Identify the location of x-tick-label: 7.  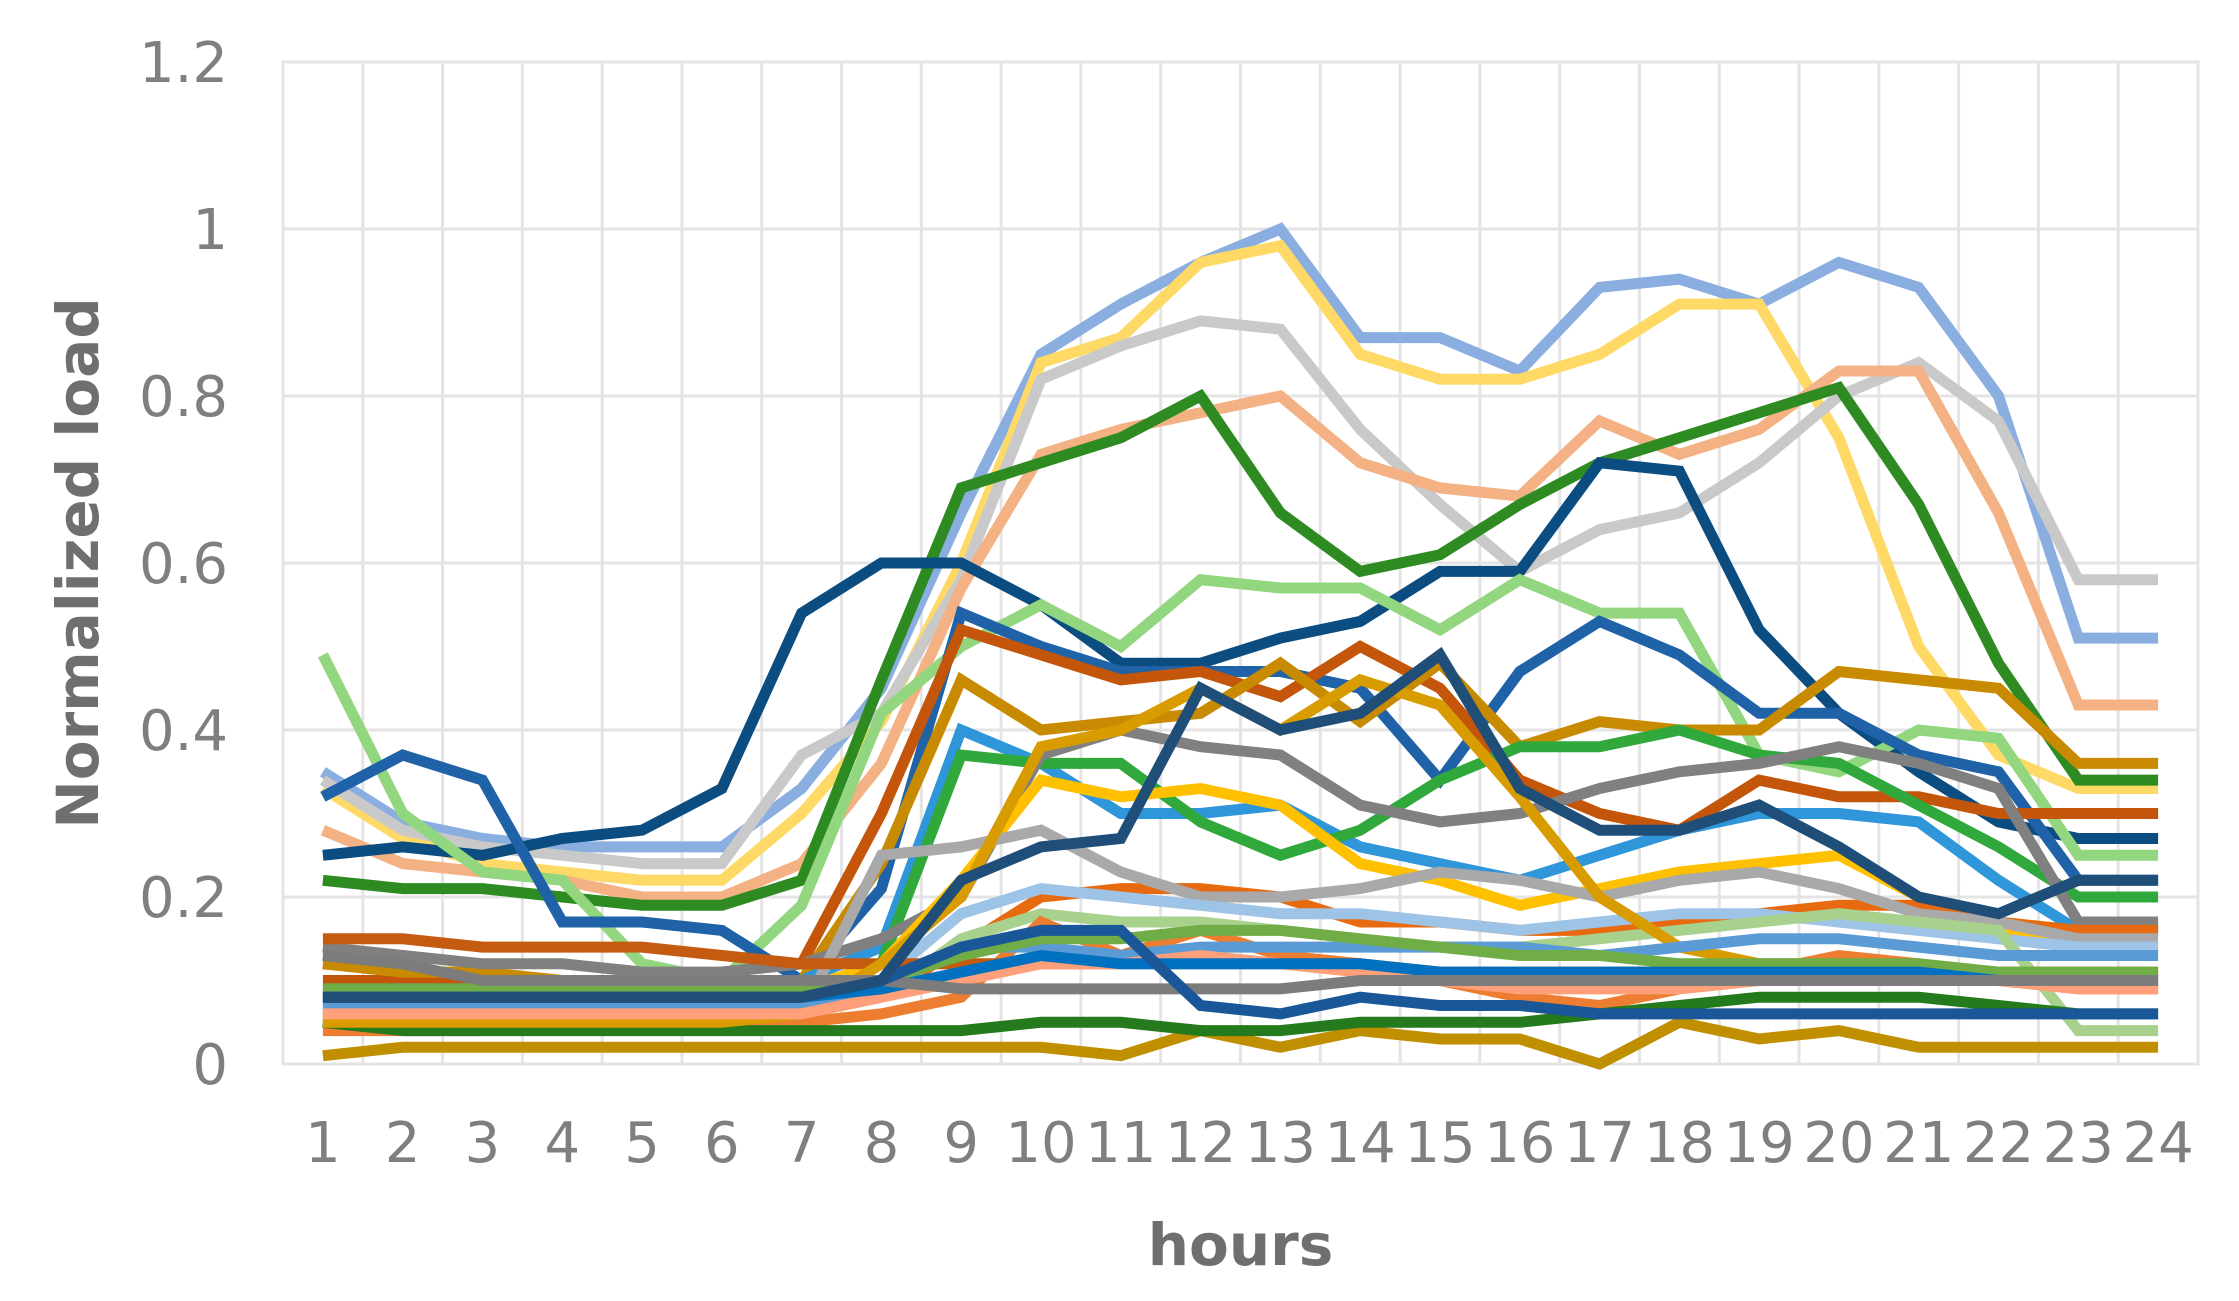
(802, 1143).